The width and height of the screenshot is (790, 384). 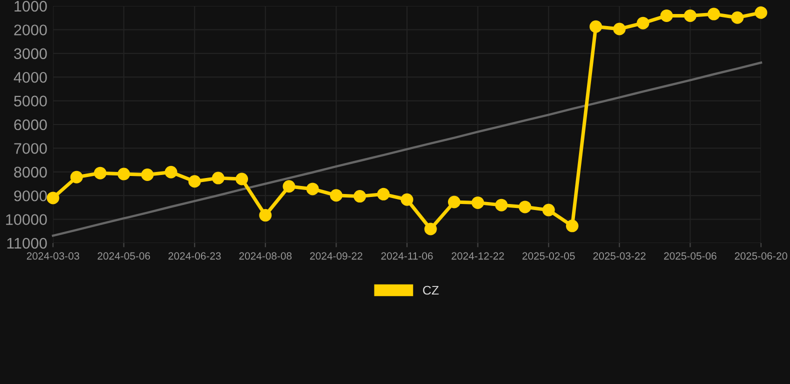 What do you see at coordinates (194, 256) in the screenshot?
I see `x-tick-label: 2024-06-23` at bounding box center [194, 256].